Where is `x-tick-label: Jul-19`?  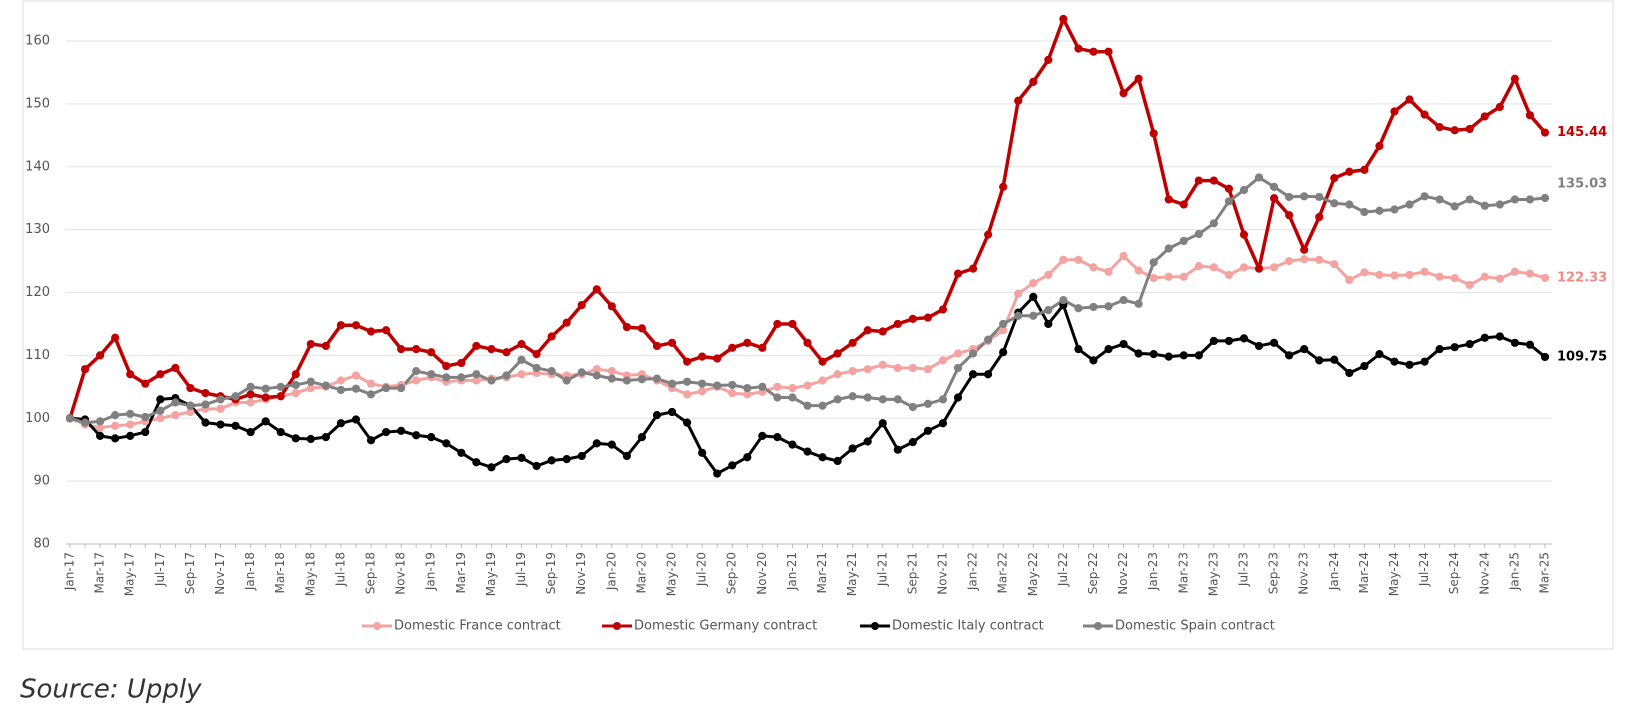 x-tick-label: Jul-19 is located at coordinates (521, 569).